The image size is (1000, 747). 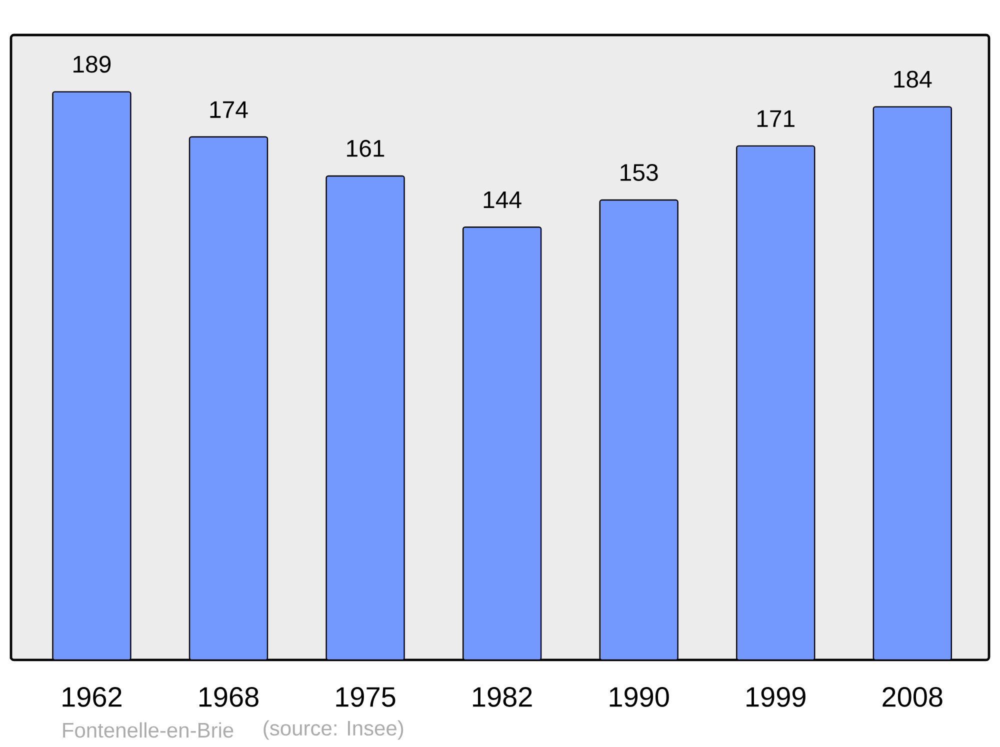 What do you see at coordinates (912, 697) in the screenshot?
I see `x-tick-label: 2008` at bounding box center [912, 697].